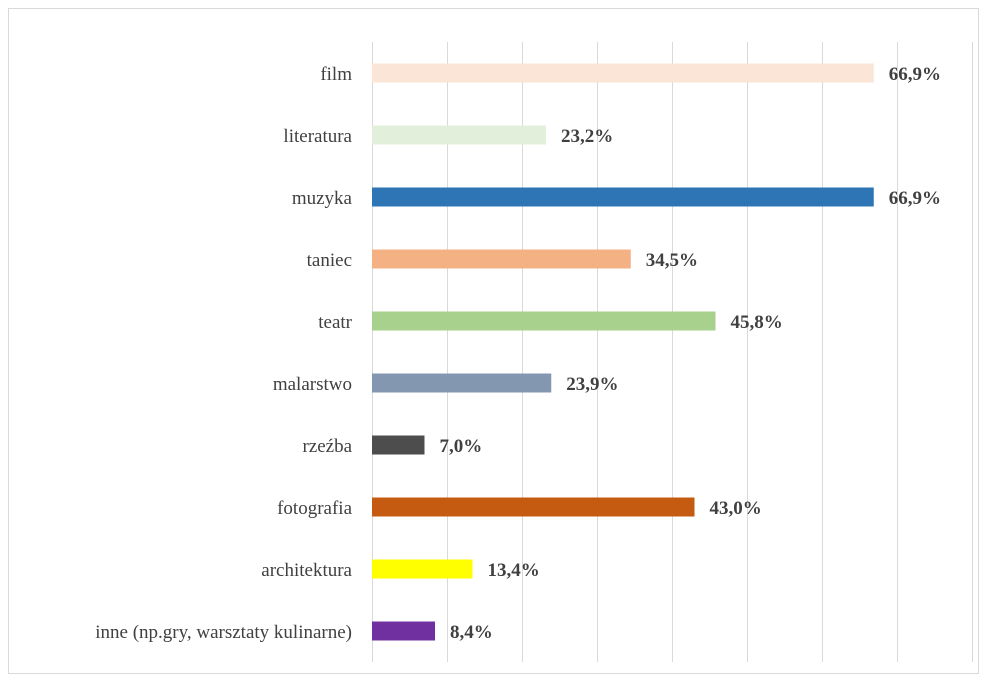 The image size is (987, 682). I want to click on category-label: fotografia, so click(314, 508).